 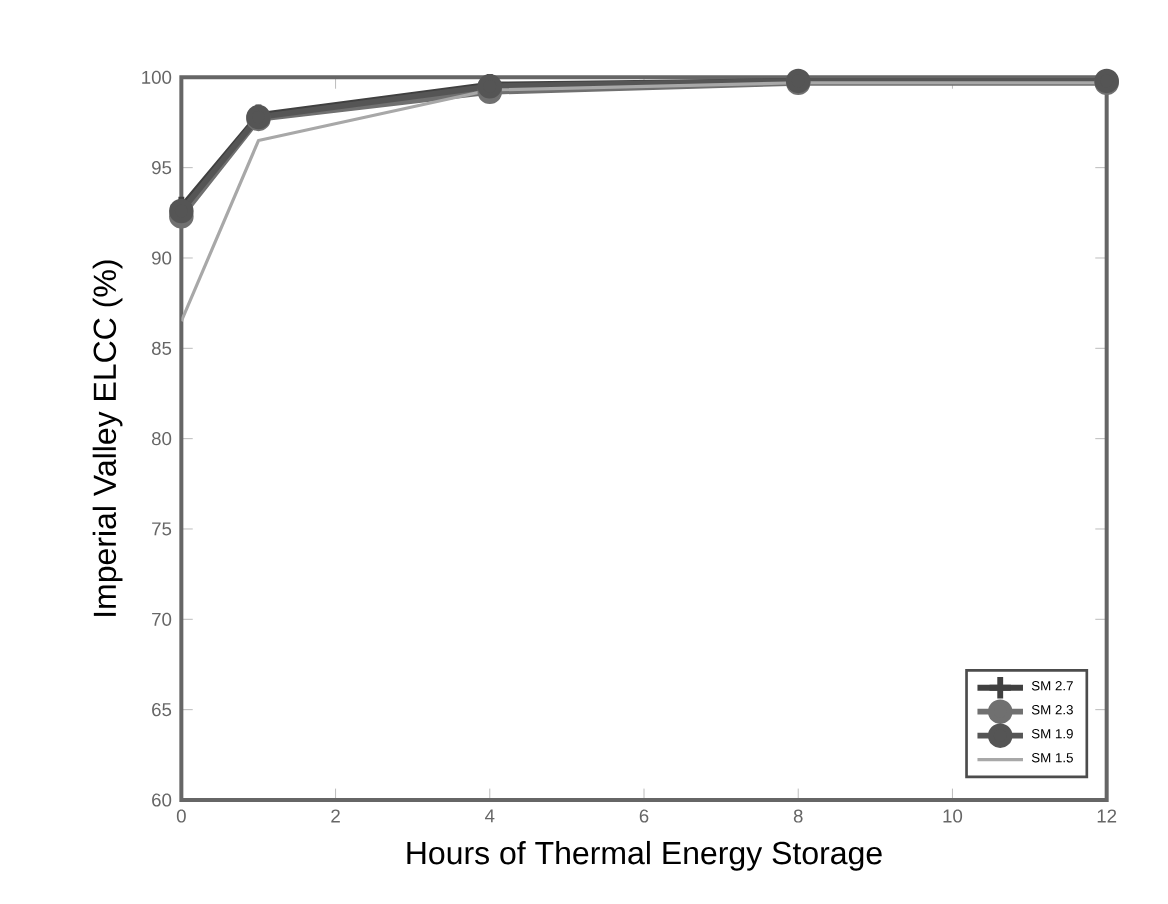 What do you see at coordinates (161, 439) in the screenshot?
I see `y-tick-label: 80` at bounding box center [161, 439].